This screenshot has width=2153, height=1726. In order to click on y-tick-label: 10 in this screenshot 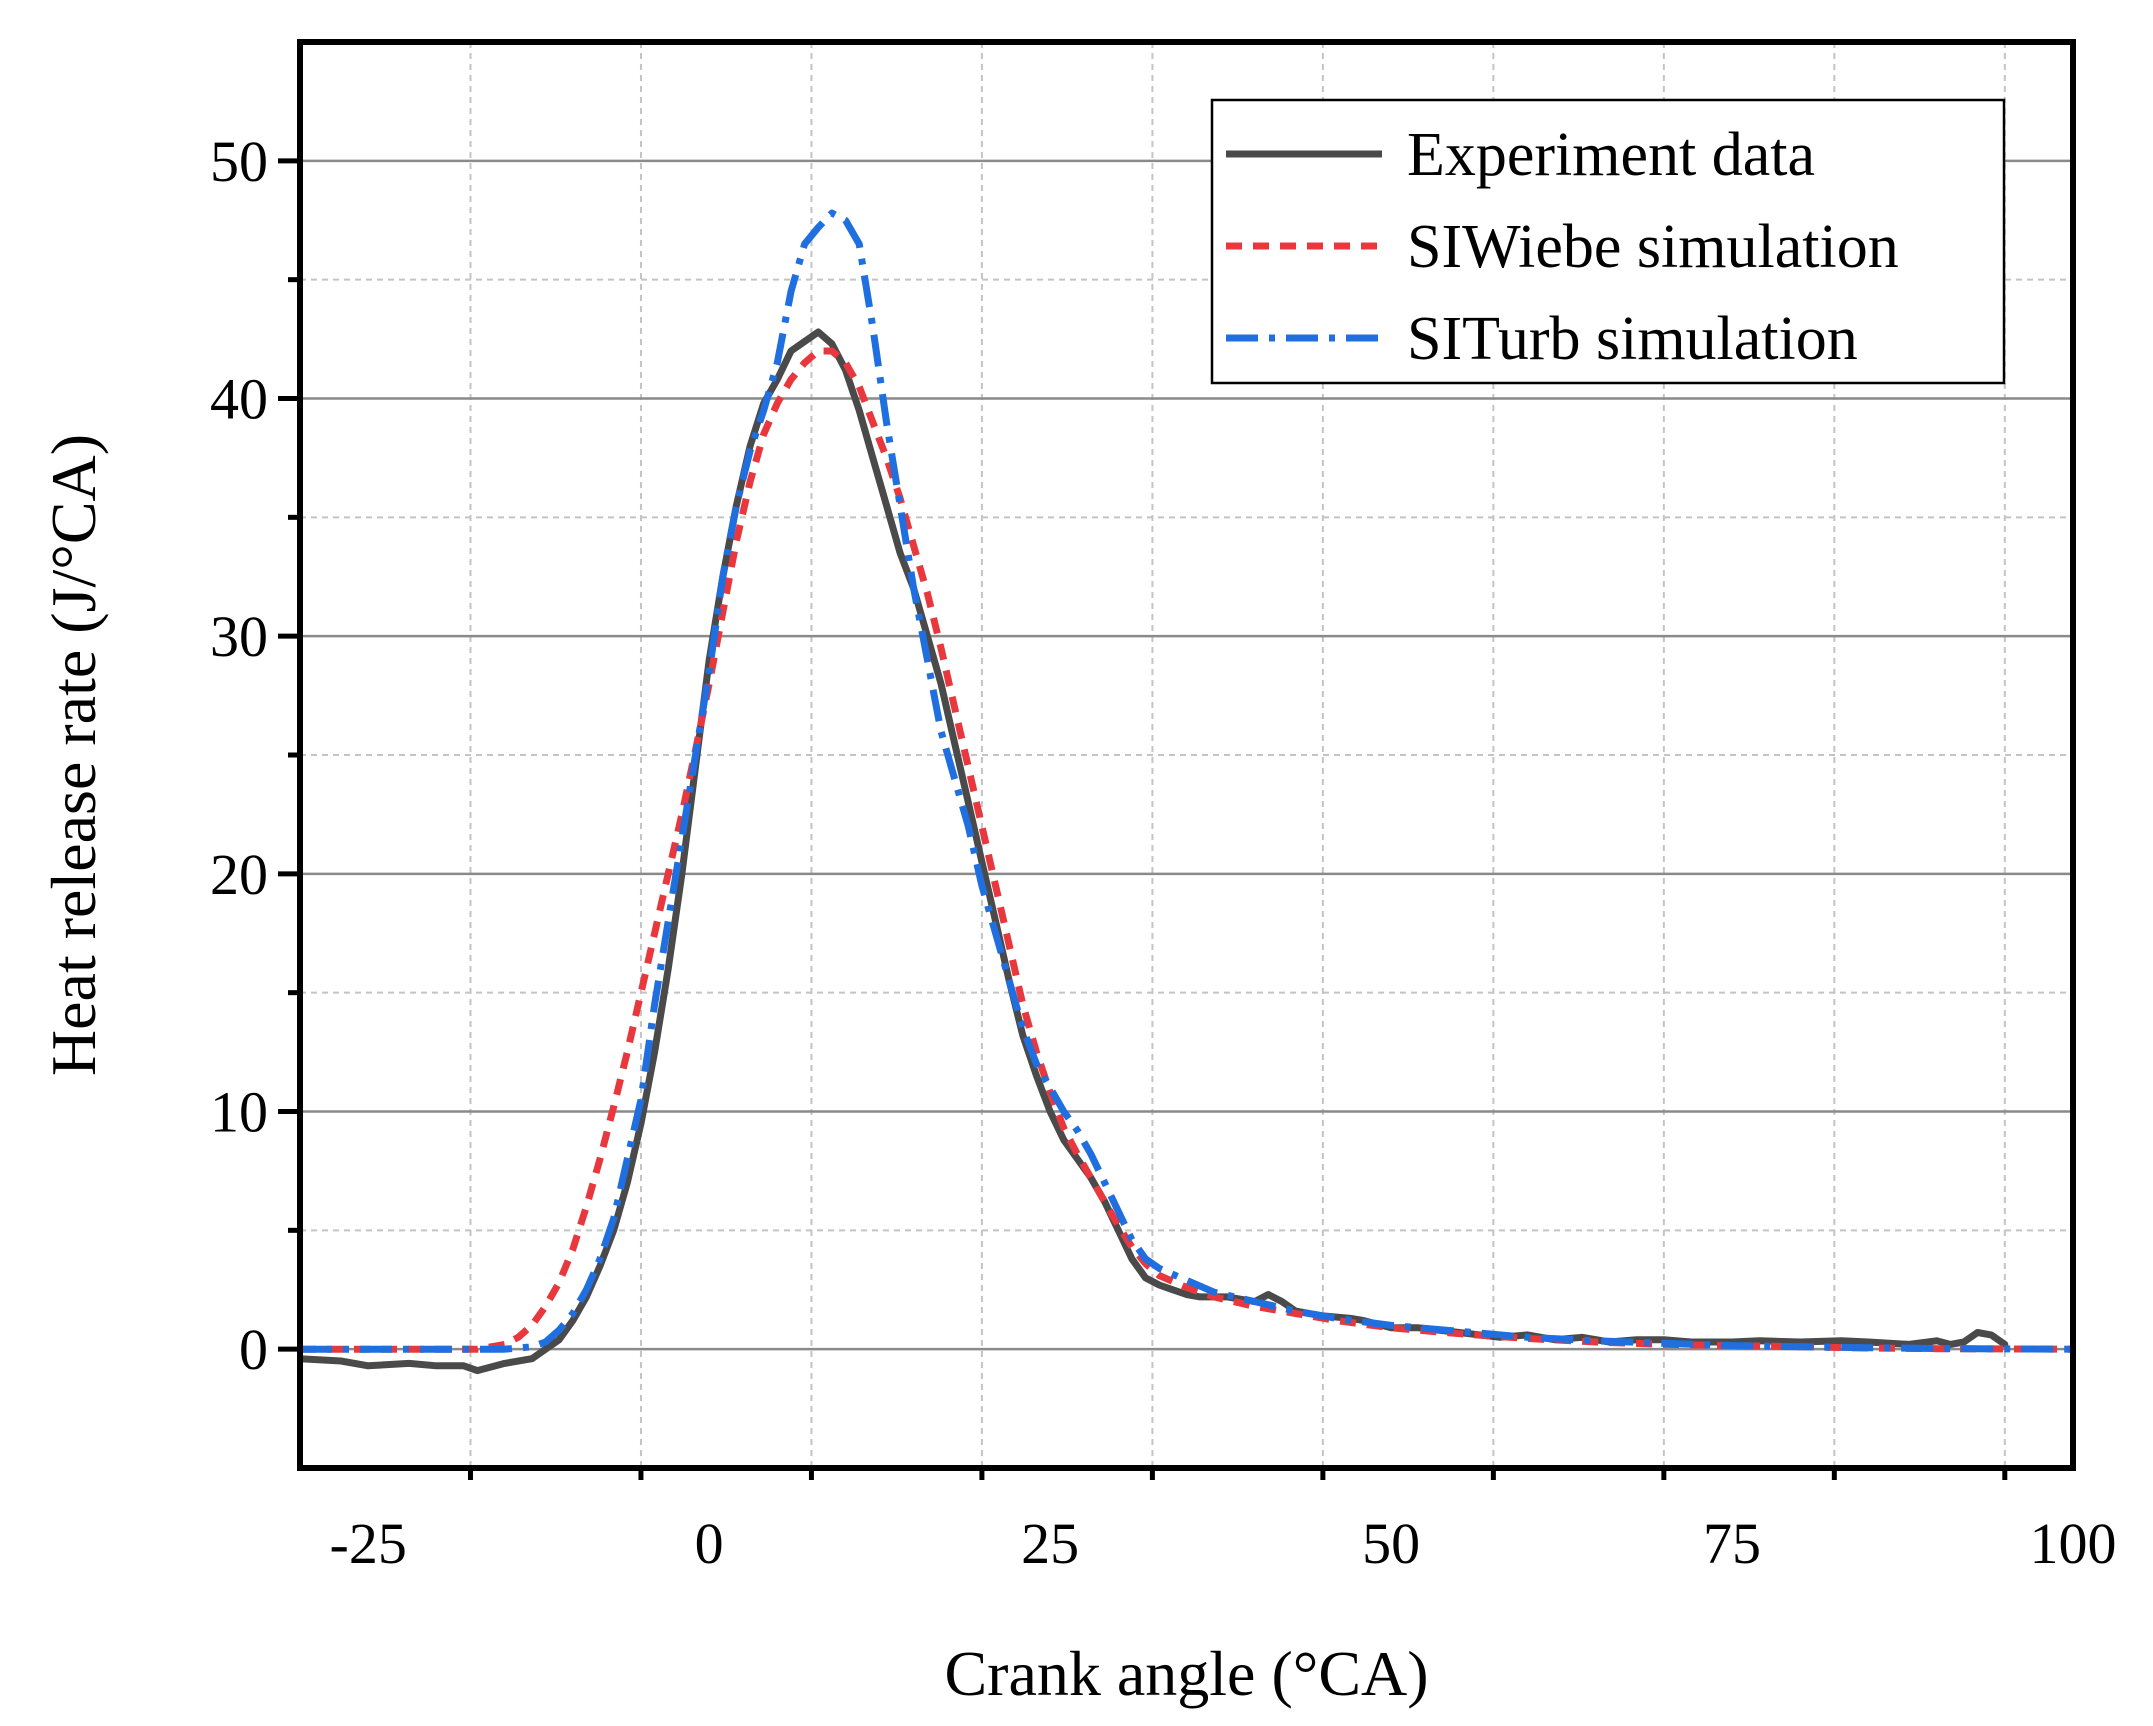, I will do `click(239, 1112)`.